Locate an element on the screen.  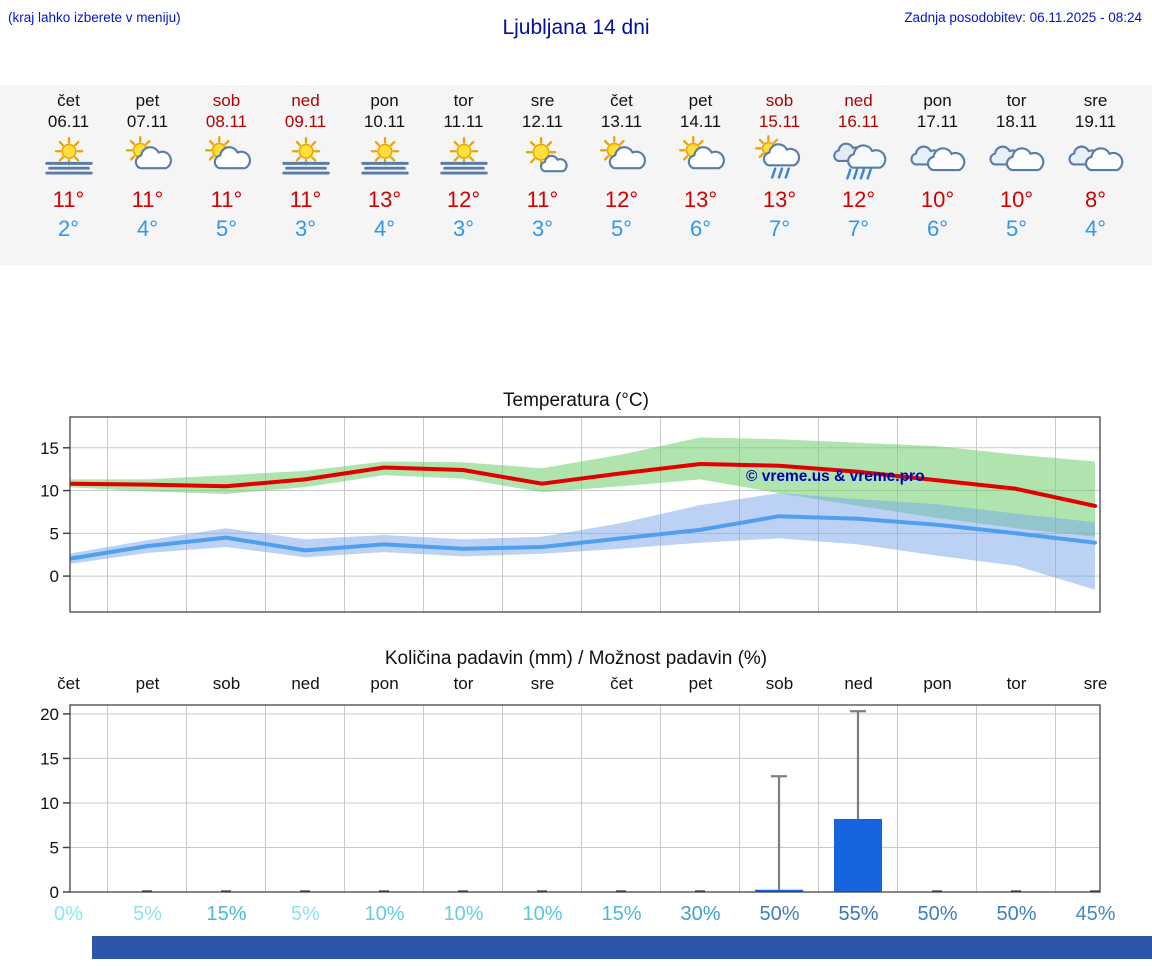
day-date: 12.11 is located at coordinates (542, 121).